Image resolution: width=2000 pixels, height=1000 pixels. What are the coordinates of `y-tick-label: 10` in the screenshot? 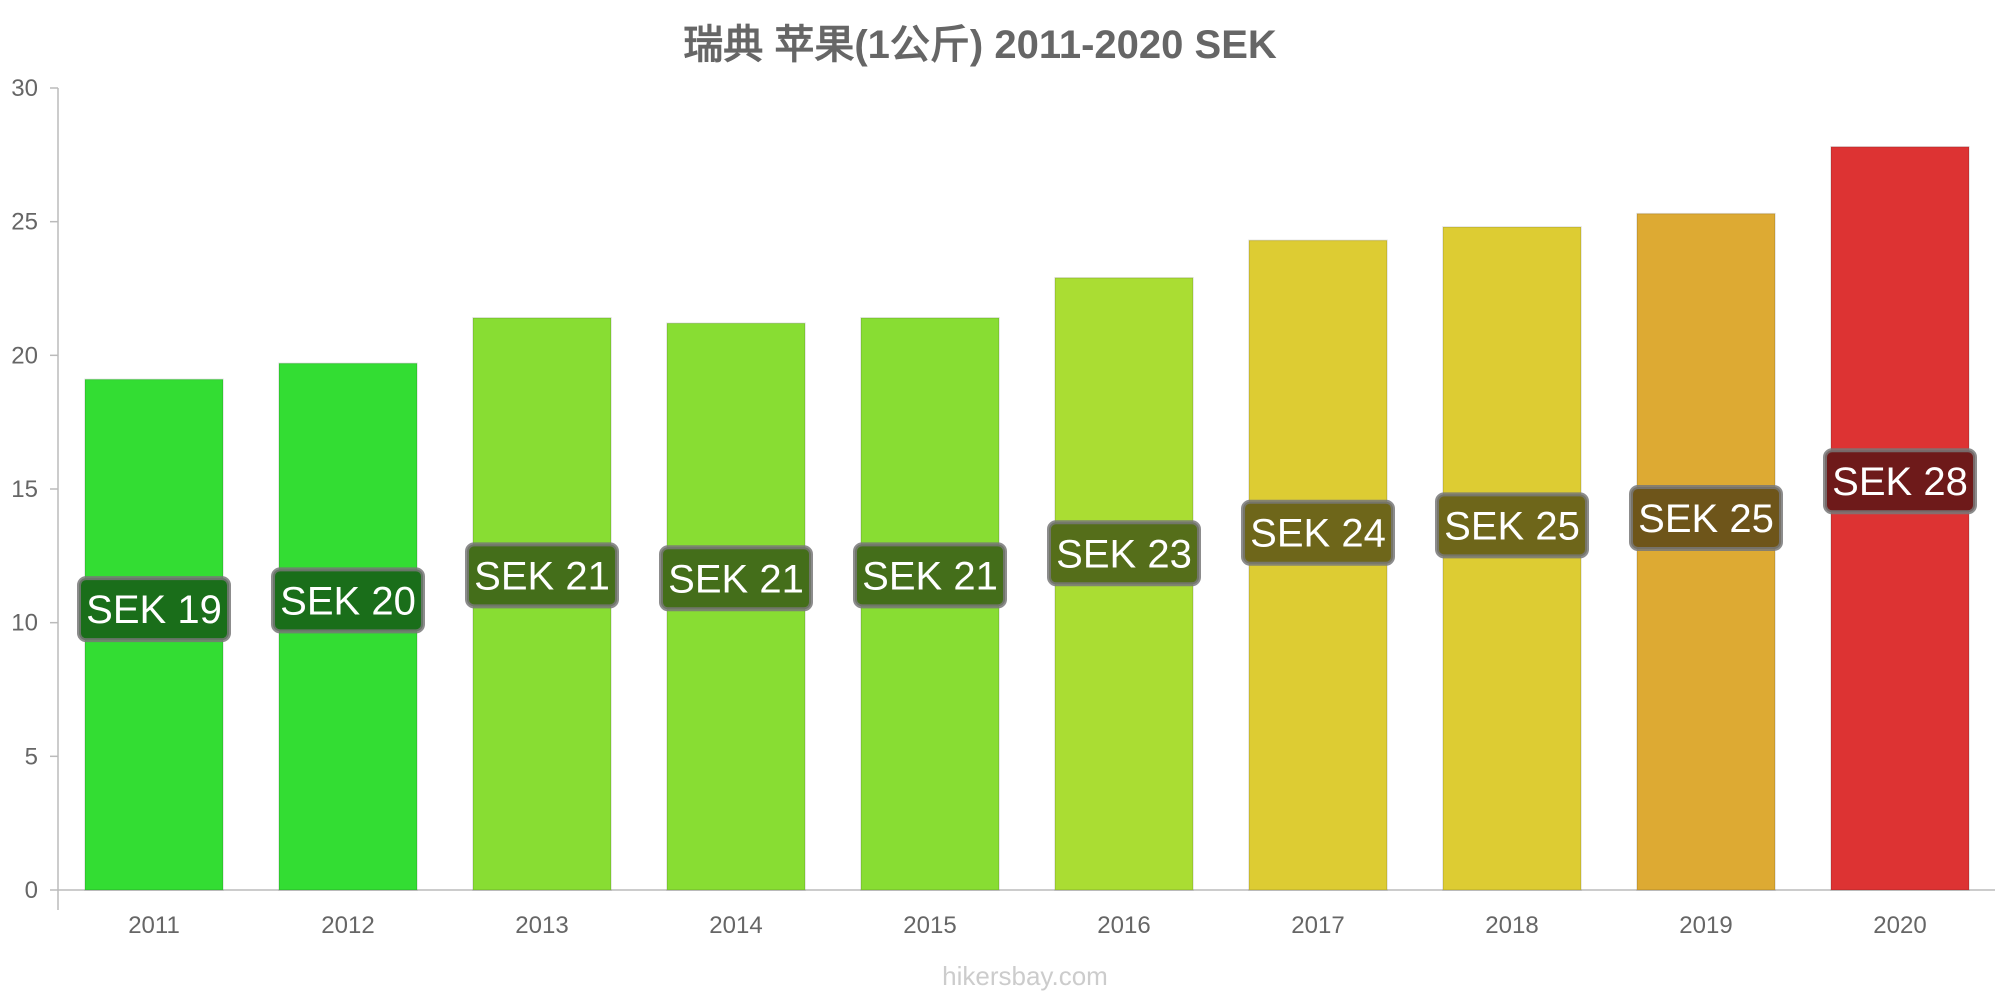 It's located at (24, 623).